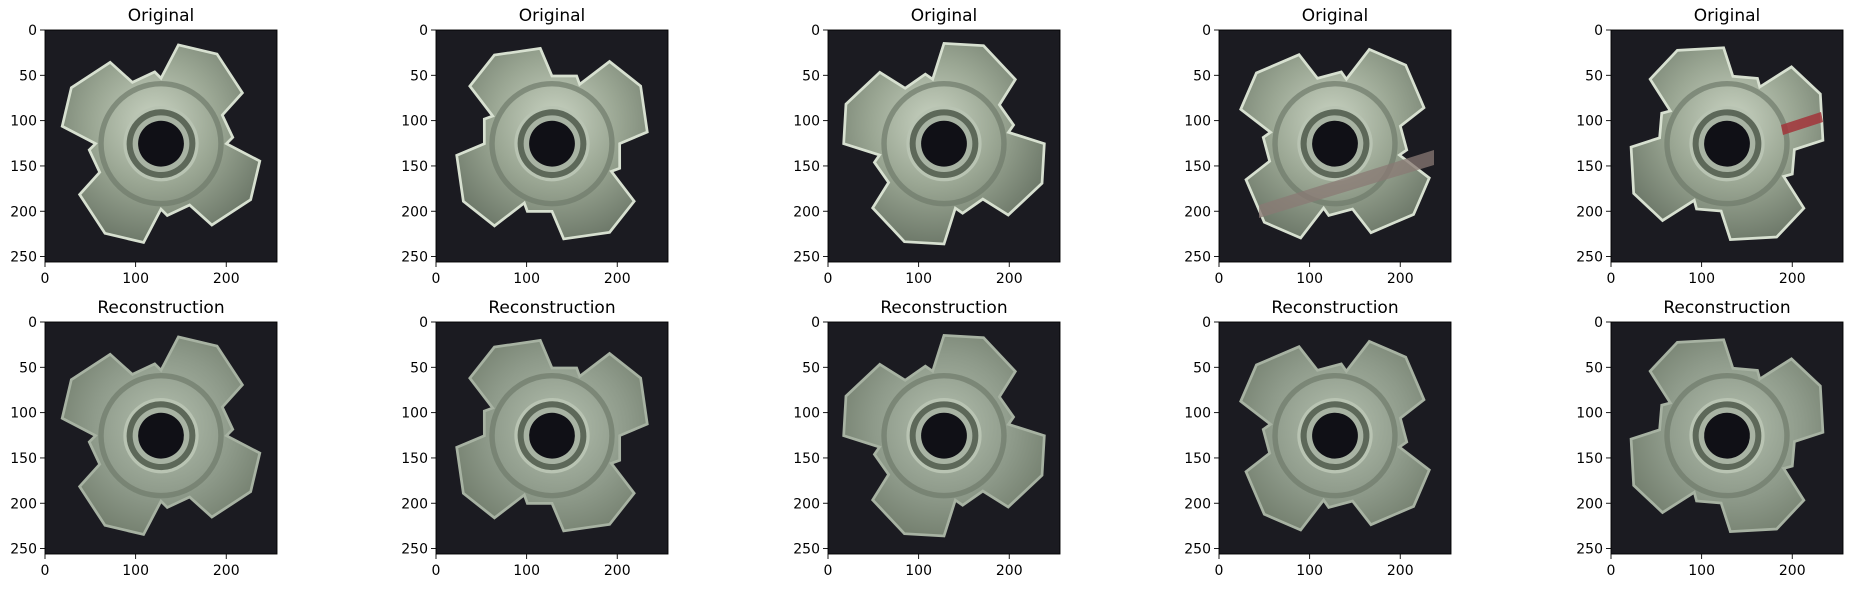  I want to click on panel-1-4: Reconstruction 0 100 200 0 50 100 150 200 250, so click(1710, 438).